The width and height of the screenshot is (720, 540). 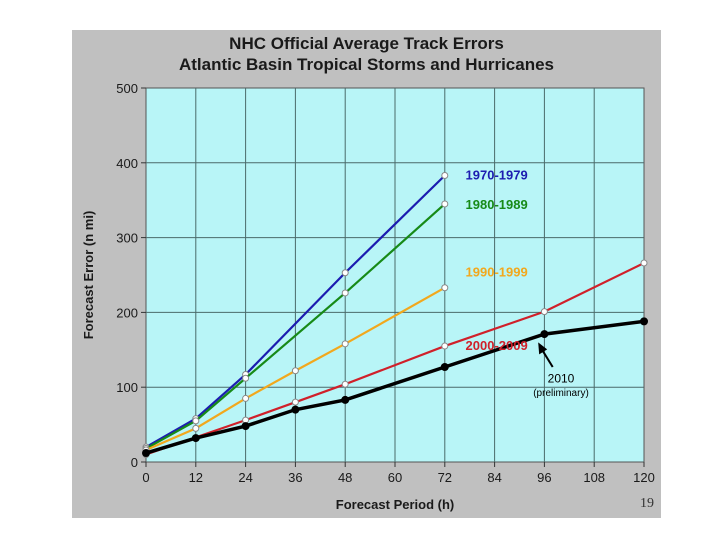 What do you see at coordinates (497, 174) in the screenshot?
I see `series-label-1970-1979: 1970-1979` at bounding box center [497, 174].